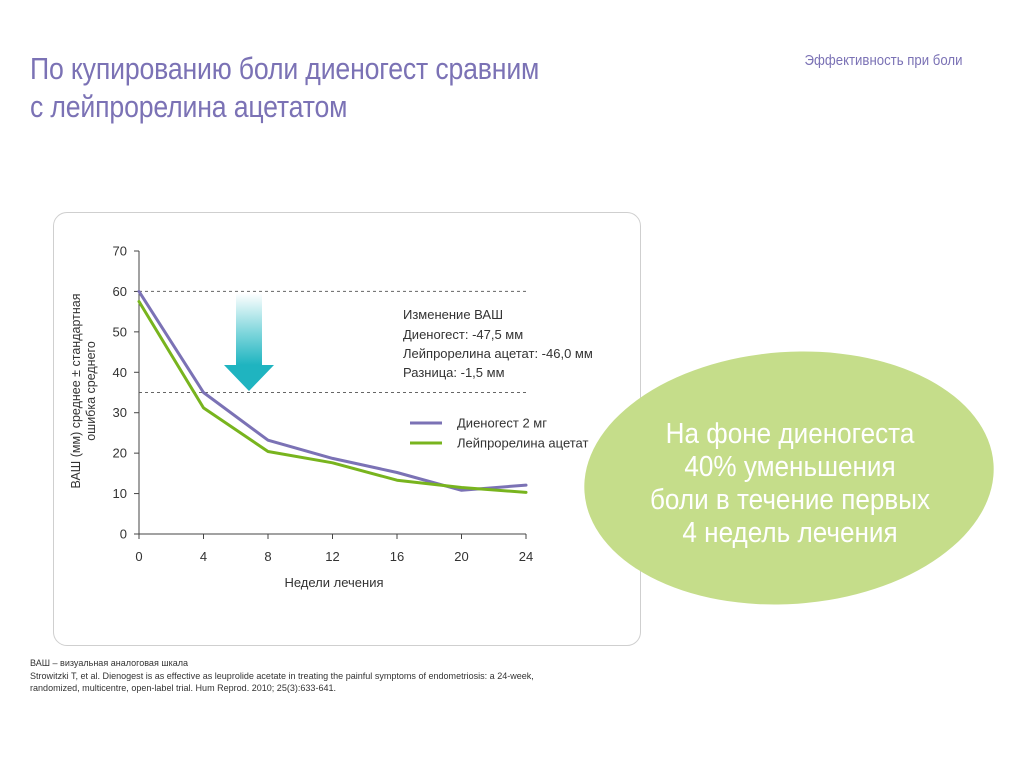  Describe the element at coordinates (522, 443) in the screenshot. I see `legend-label-2: Лейпрорелина ацетат` at that location.